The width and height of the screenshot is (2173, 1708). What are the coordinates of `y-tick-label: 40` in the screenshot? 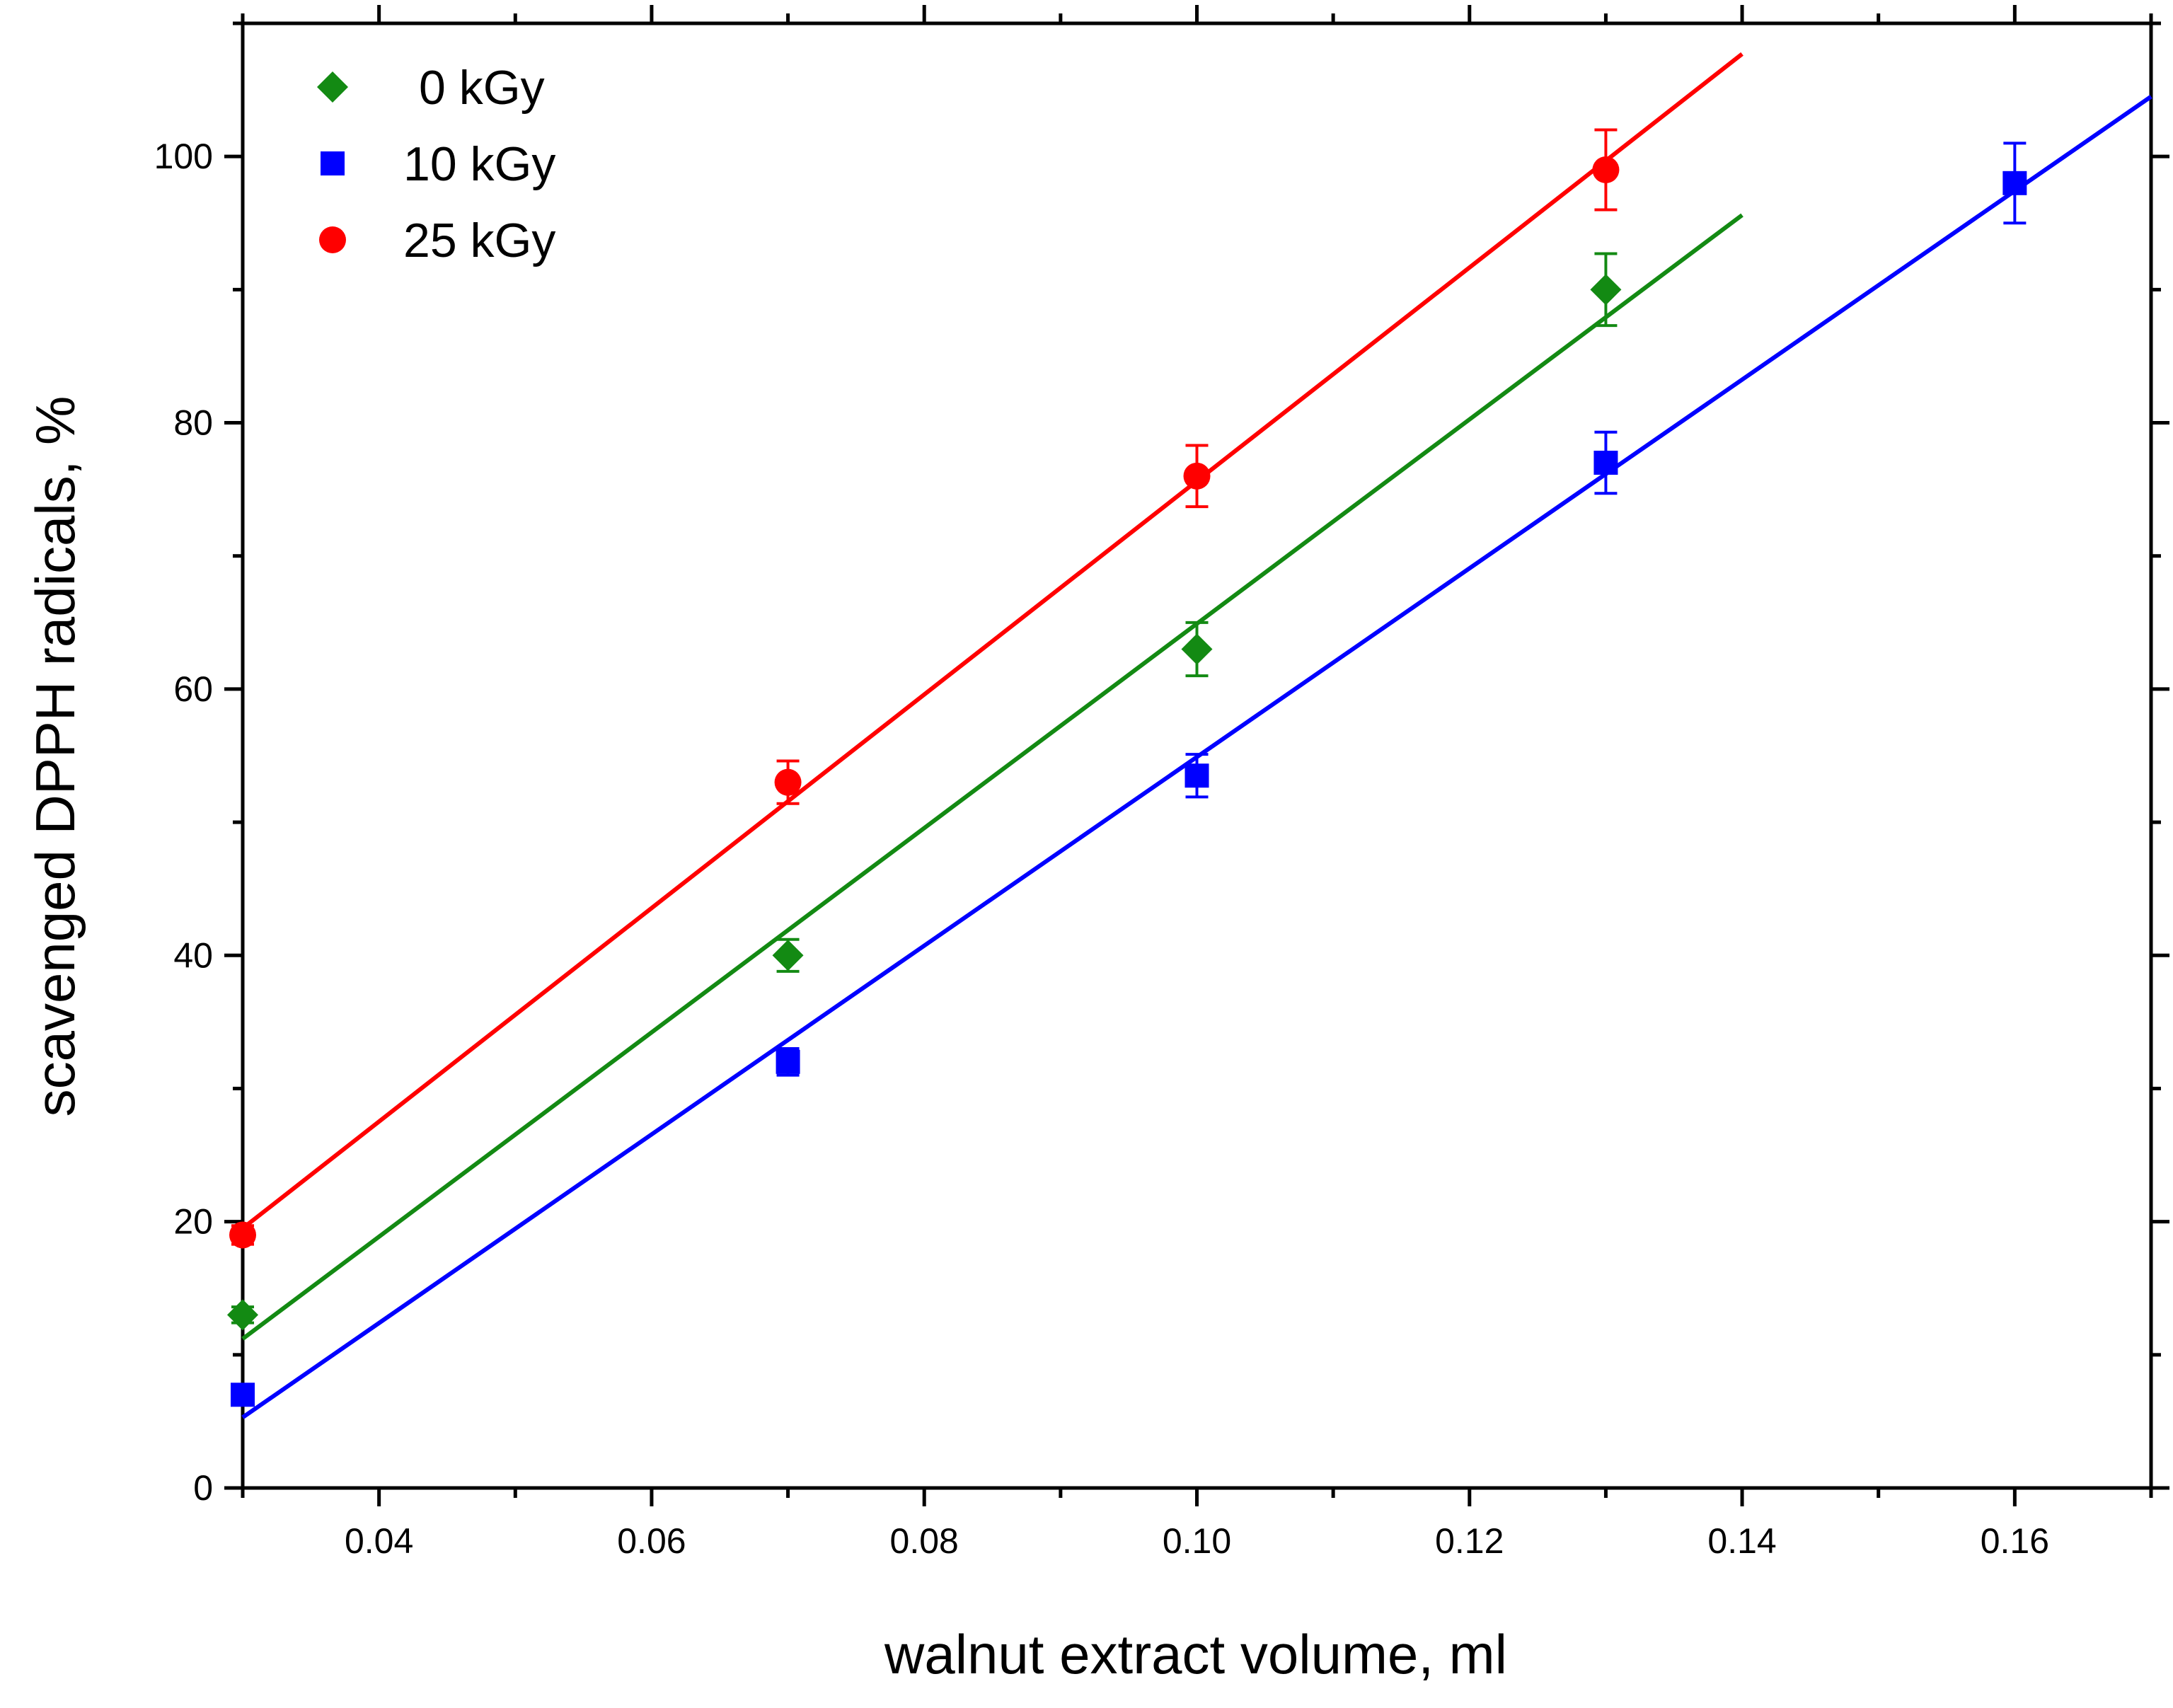 It's located at (193, 955).